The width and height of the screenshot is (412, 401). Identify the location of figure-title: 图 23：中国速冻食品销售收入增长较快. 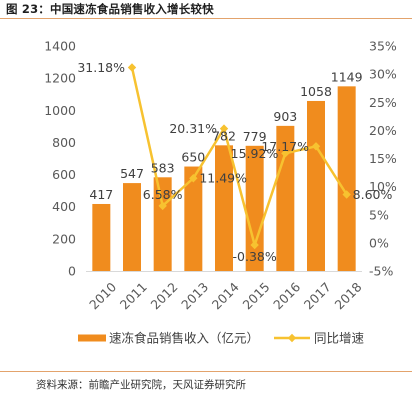
(110, 9).